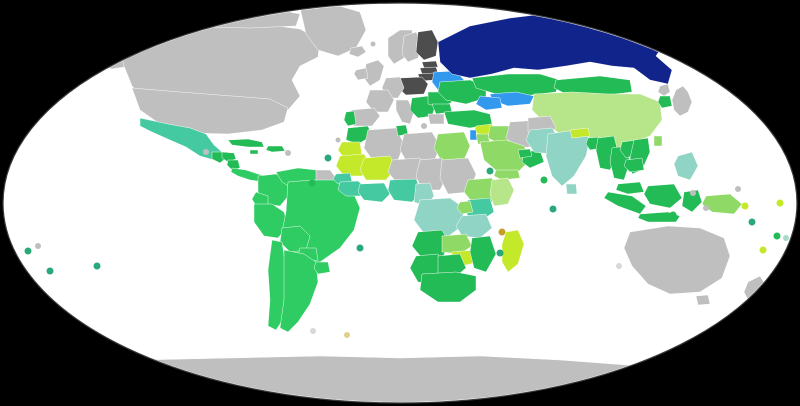 This screenshot has height=406, width=800. I want to click on country-hispaniola, so click(275, 149).